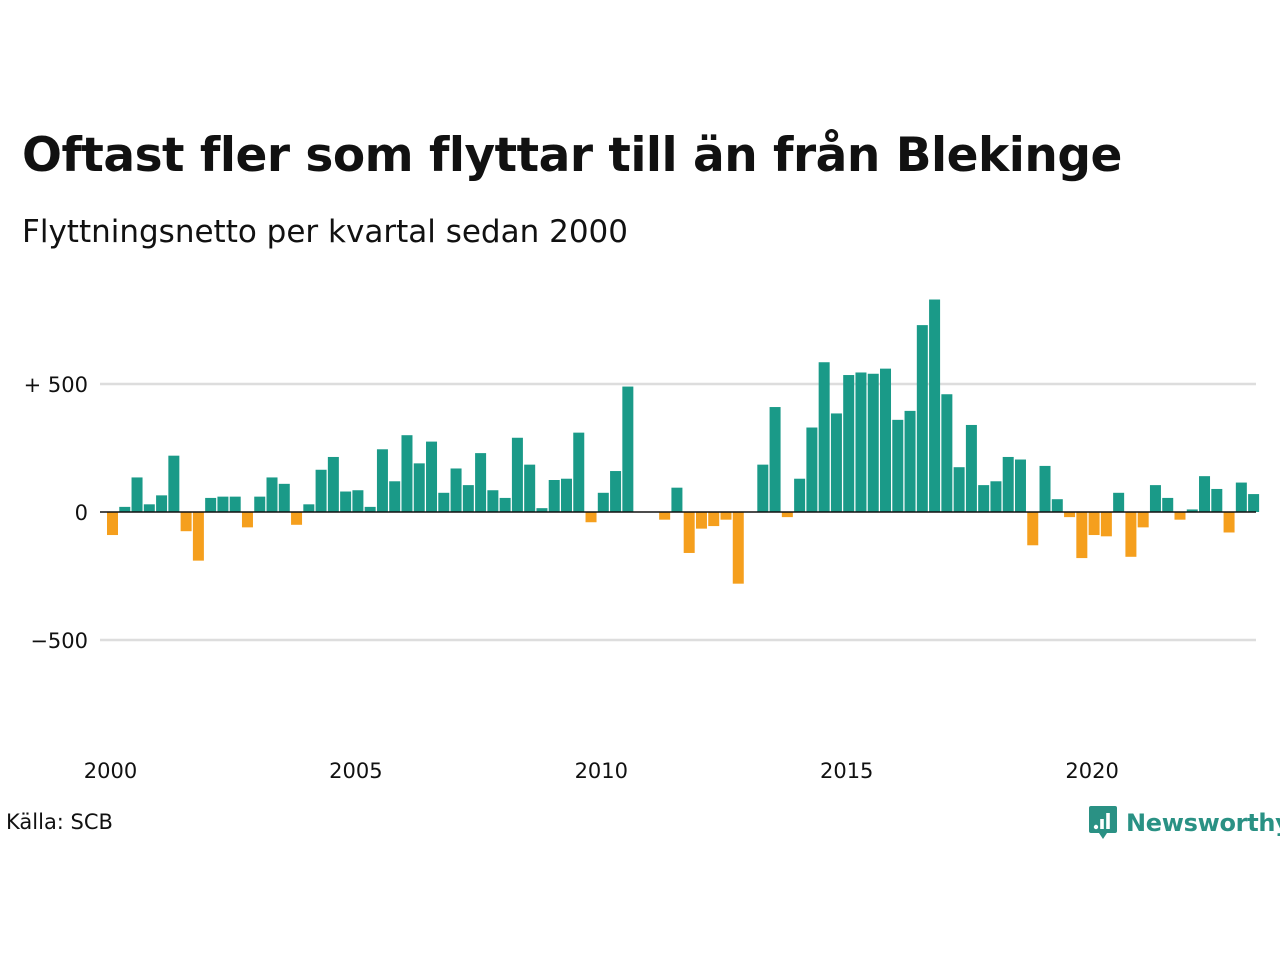 The width and height of the screenshot is (1280, 960). I want to click on bar: 2014 K3: 585, so click(824, 437).